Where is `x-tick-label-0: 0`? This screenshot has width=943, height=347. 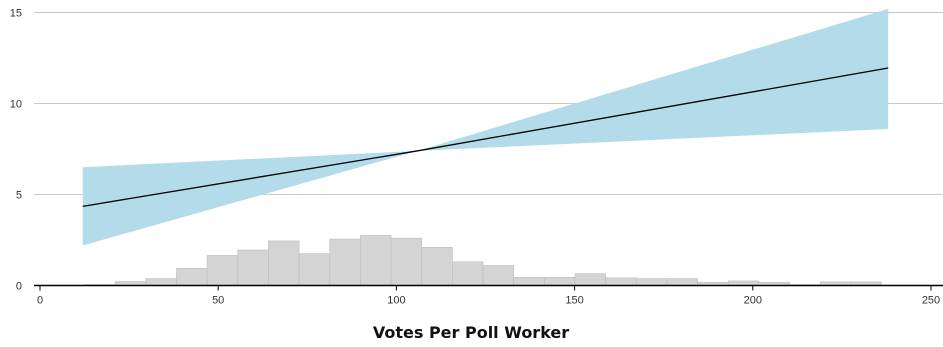 x-tick-label-0: 0 is located at coordinates (40, 301).